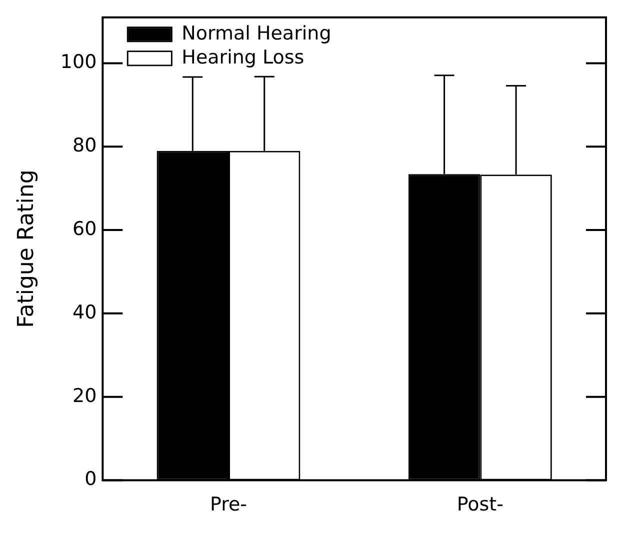 The image size is (622, 541). What do you see at coordinates (84, 395) in the screenshot?
I see `y-tick-label: 20` at bounding box center [84, 395].